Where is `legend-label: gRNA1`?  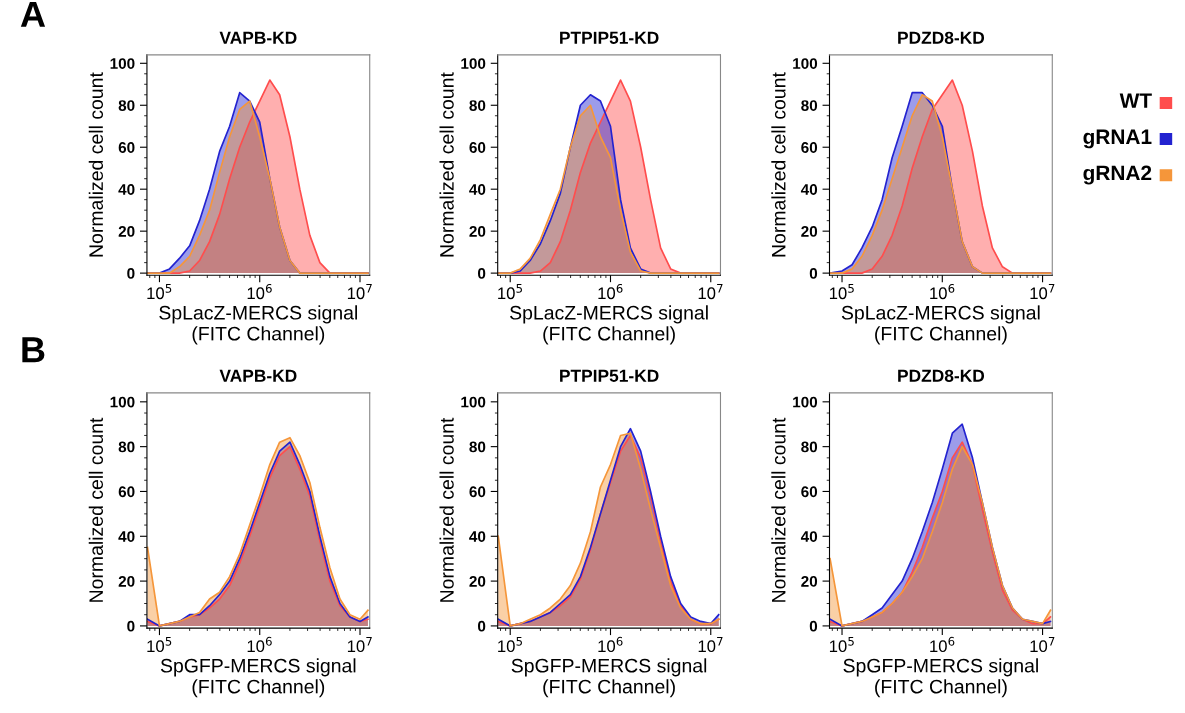
legend-label: gRNA1 is located at coordinates (1117, 139).